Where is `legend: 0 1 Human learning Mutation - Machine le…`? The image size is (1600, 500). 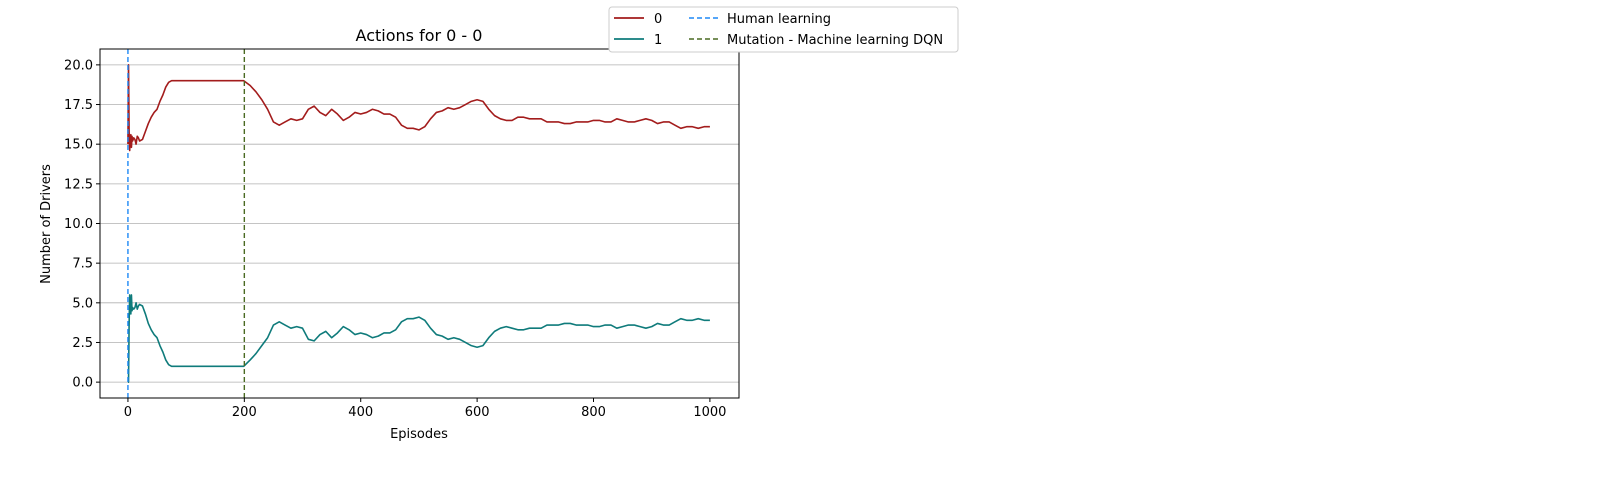
legend: 0 1 Human learning Mutation - Machine le… is located at coordinates (783, 29).